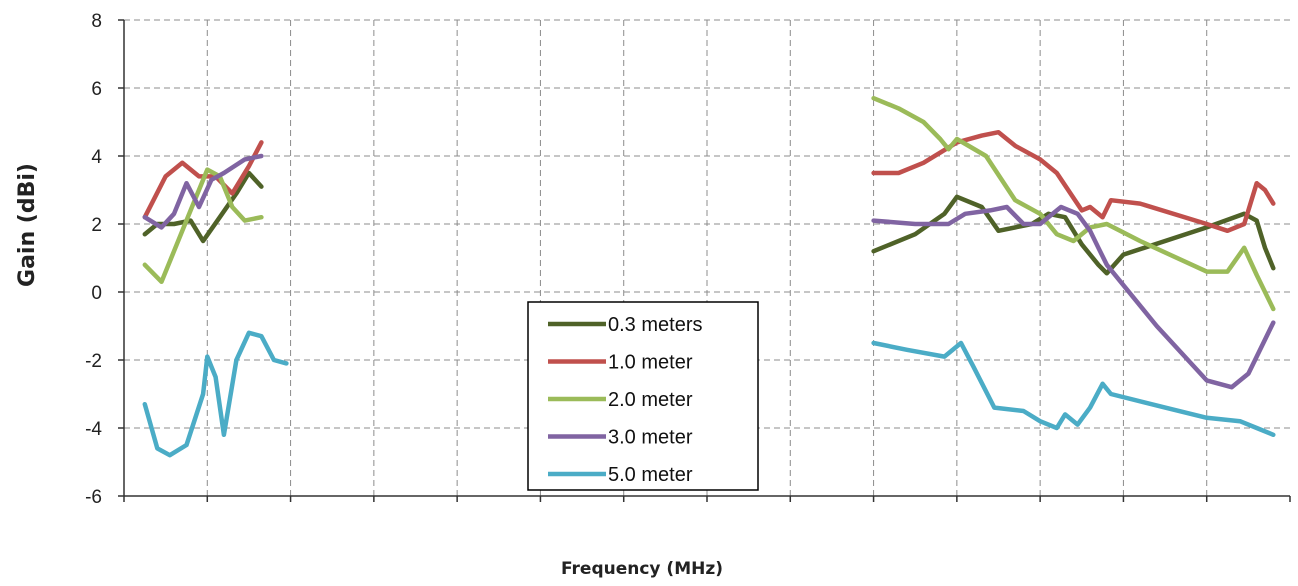 Image resolution: width=1298 pixels, height=586 pixels. What do you see at coordinates (93, 259) in the screenshot?
I see `y-tick-labels: 8 6 4 2 0 -2 -4 -6` at bounding box center [93, 259].